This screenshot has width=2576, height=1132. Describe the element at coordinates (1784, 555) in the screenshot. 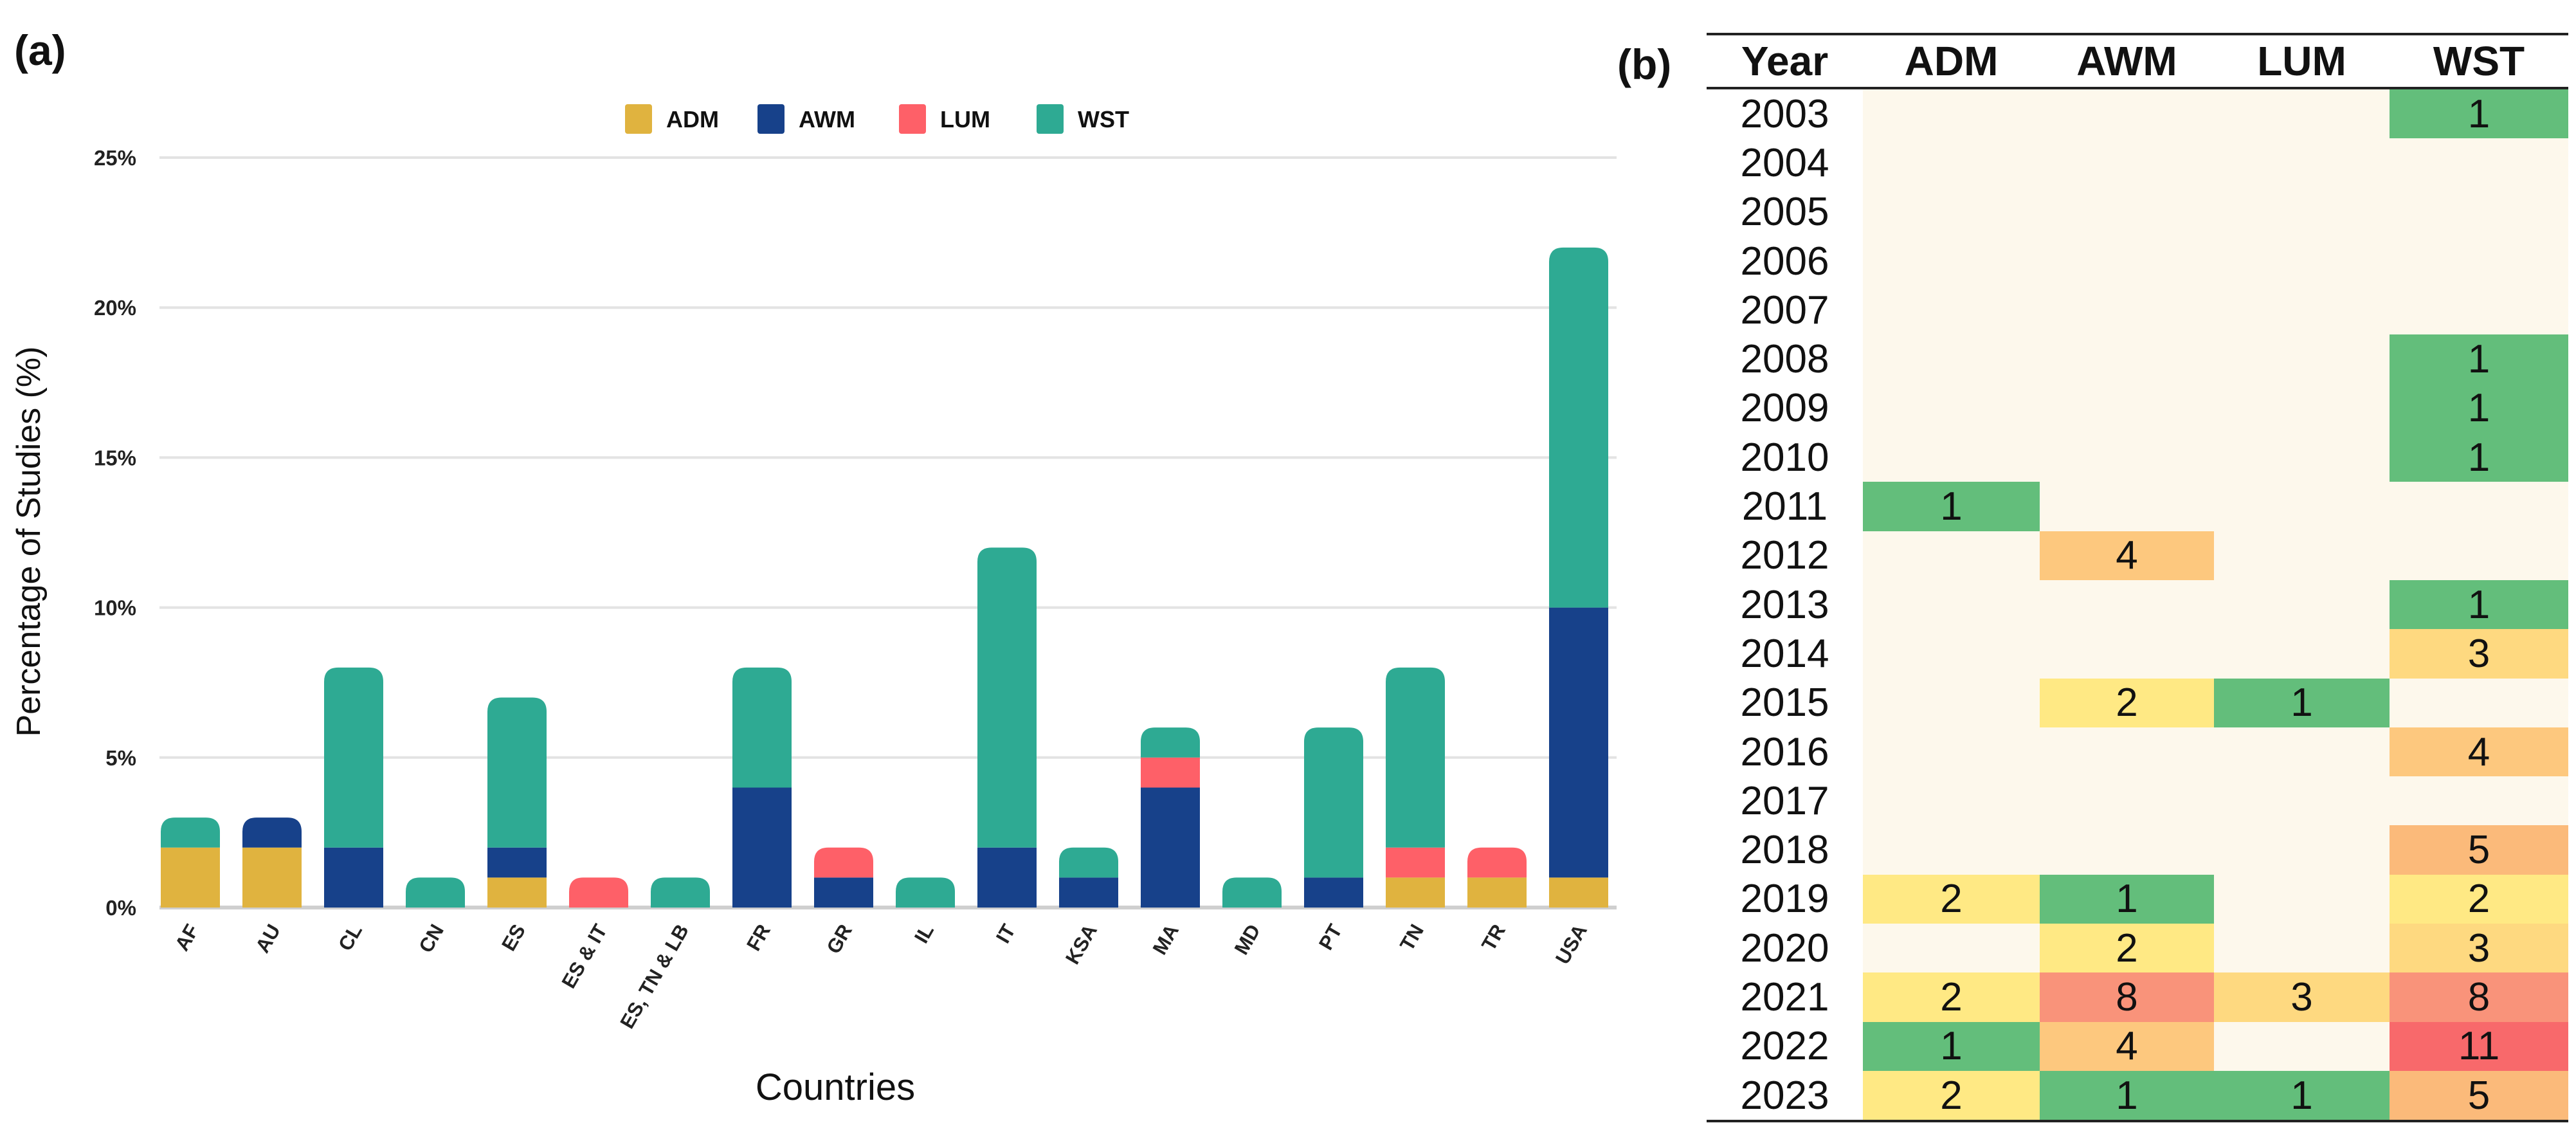

I see `year-cell: 2012` at that location.